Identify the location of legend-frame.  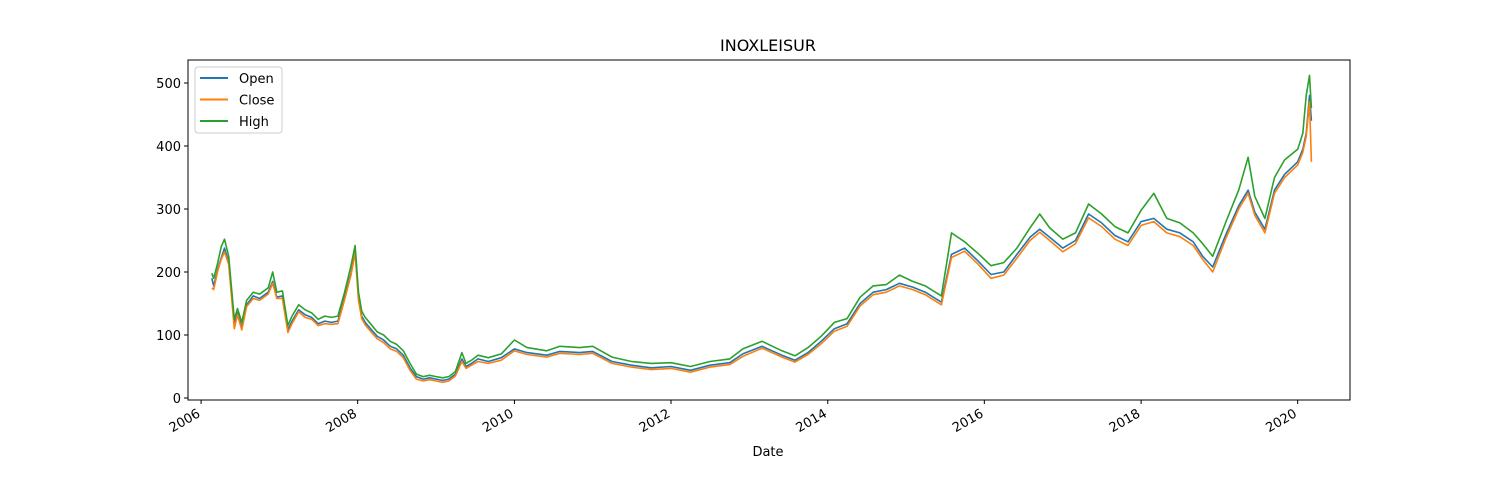
(238, 100).